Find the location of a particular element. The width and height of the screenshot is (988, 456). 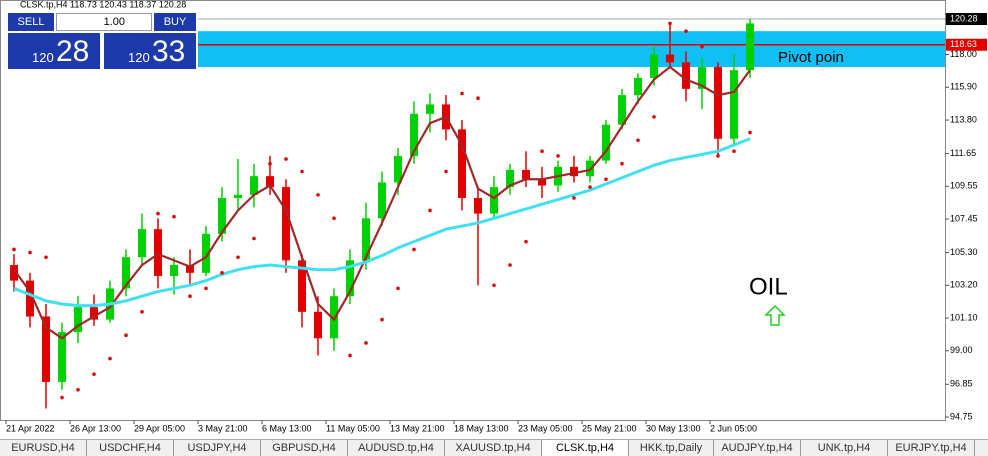

y-tick-label: 96.85 is located at coordinates (961, 384).